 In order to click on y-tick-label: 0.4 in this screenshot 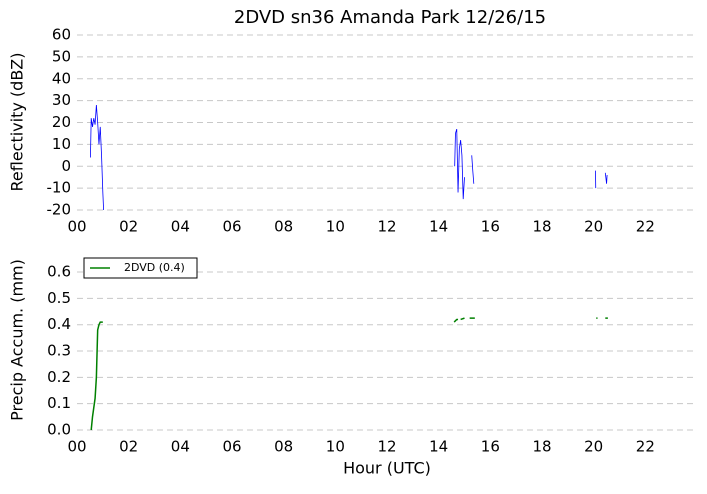, I will do `click(59, 324)`.